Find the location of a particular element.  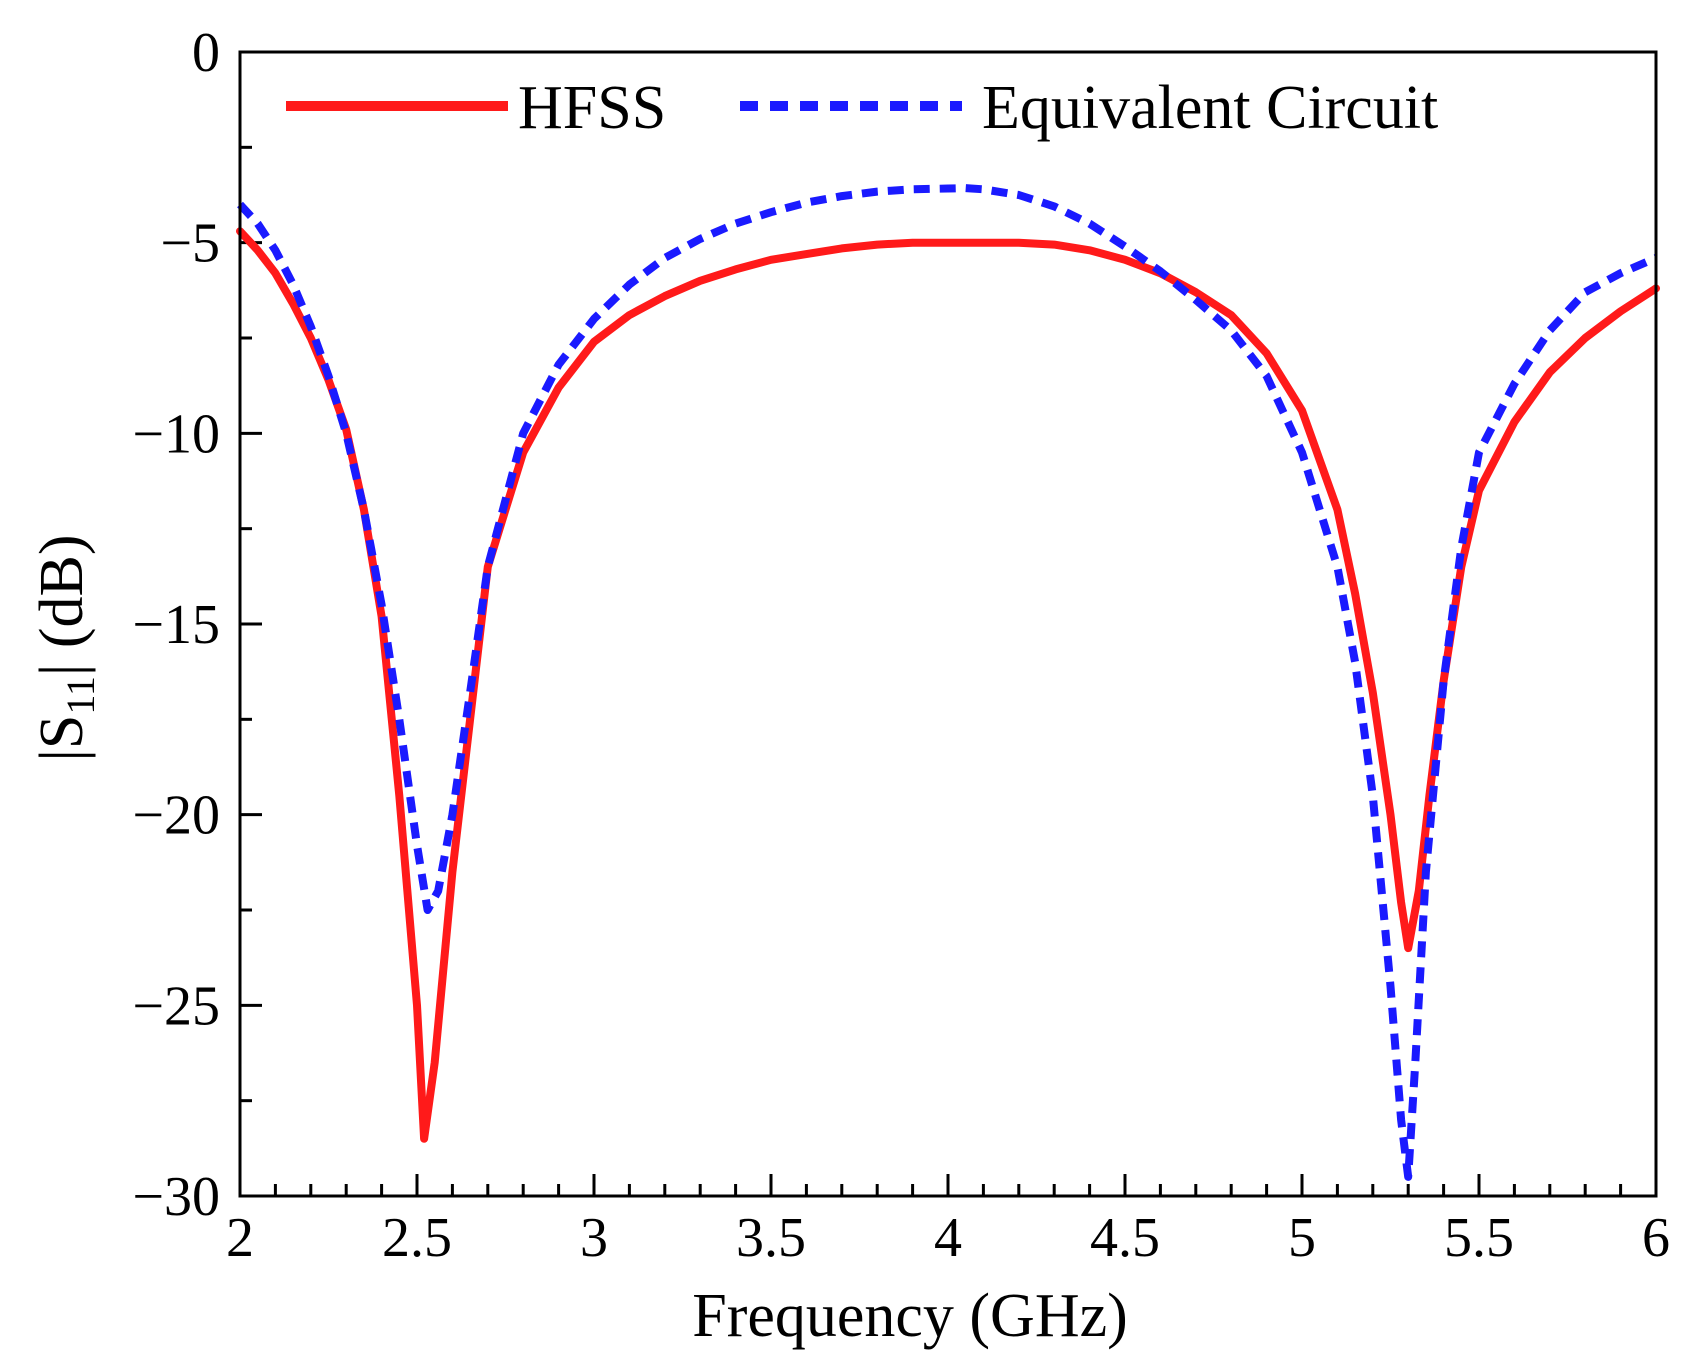

y-tick-label: −10 is located at coordinates (176, 434).